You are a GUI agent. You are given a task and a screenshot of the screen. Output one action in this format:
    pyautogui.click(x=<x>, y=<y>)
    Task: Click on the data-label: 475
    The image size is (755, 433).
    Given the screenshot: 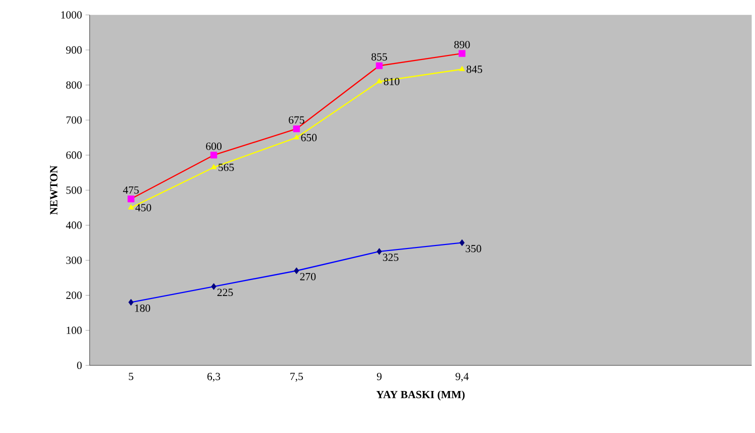 What is the action you would take?
    pyautogui.click(x=131, y=190)
    